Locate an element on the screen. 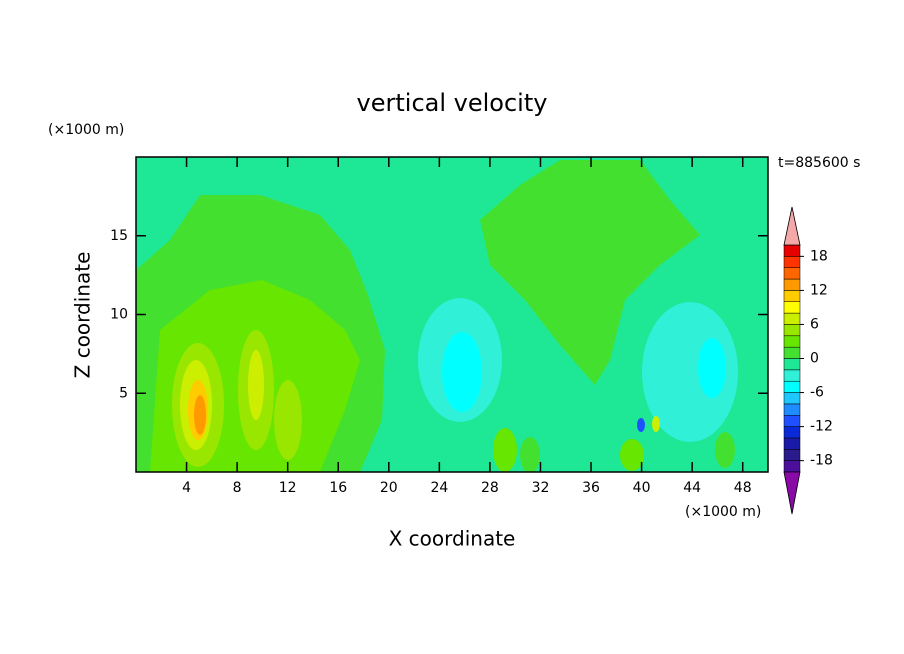 This screenshot has width=904, height=654. colorbar-tick-label: -18 is located at coordinates (821, 461).